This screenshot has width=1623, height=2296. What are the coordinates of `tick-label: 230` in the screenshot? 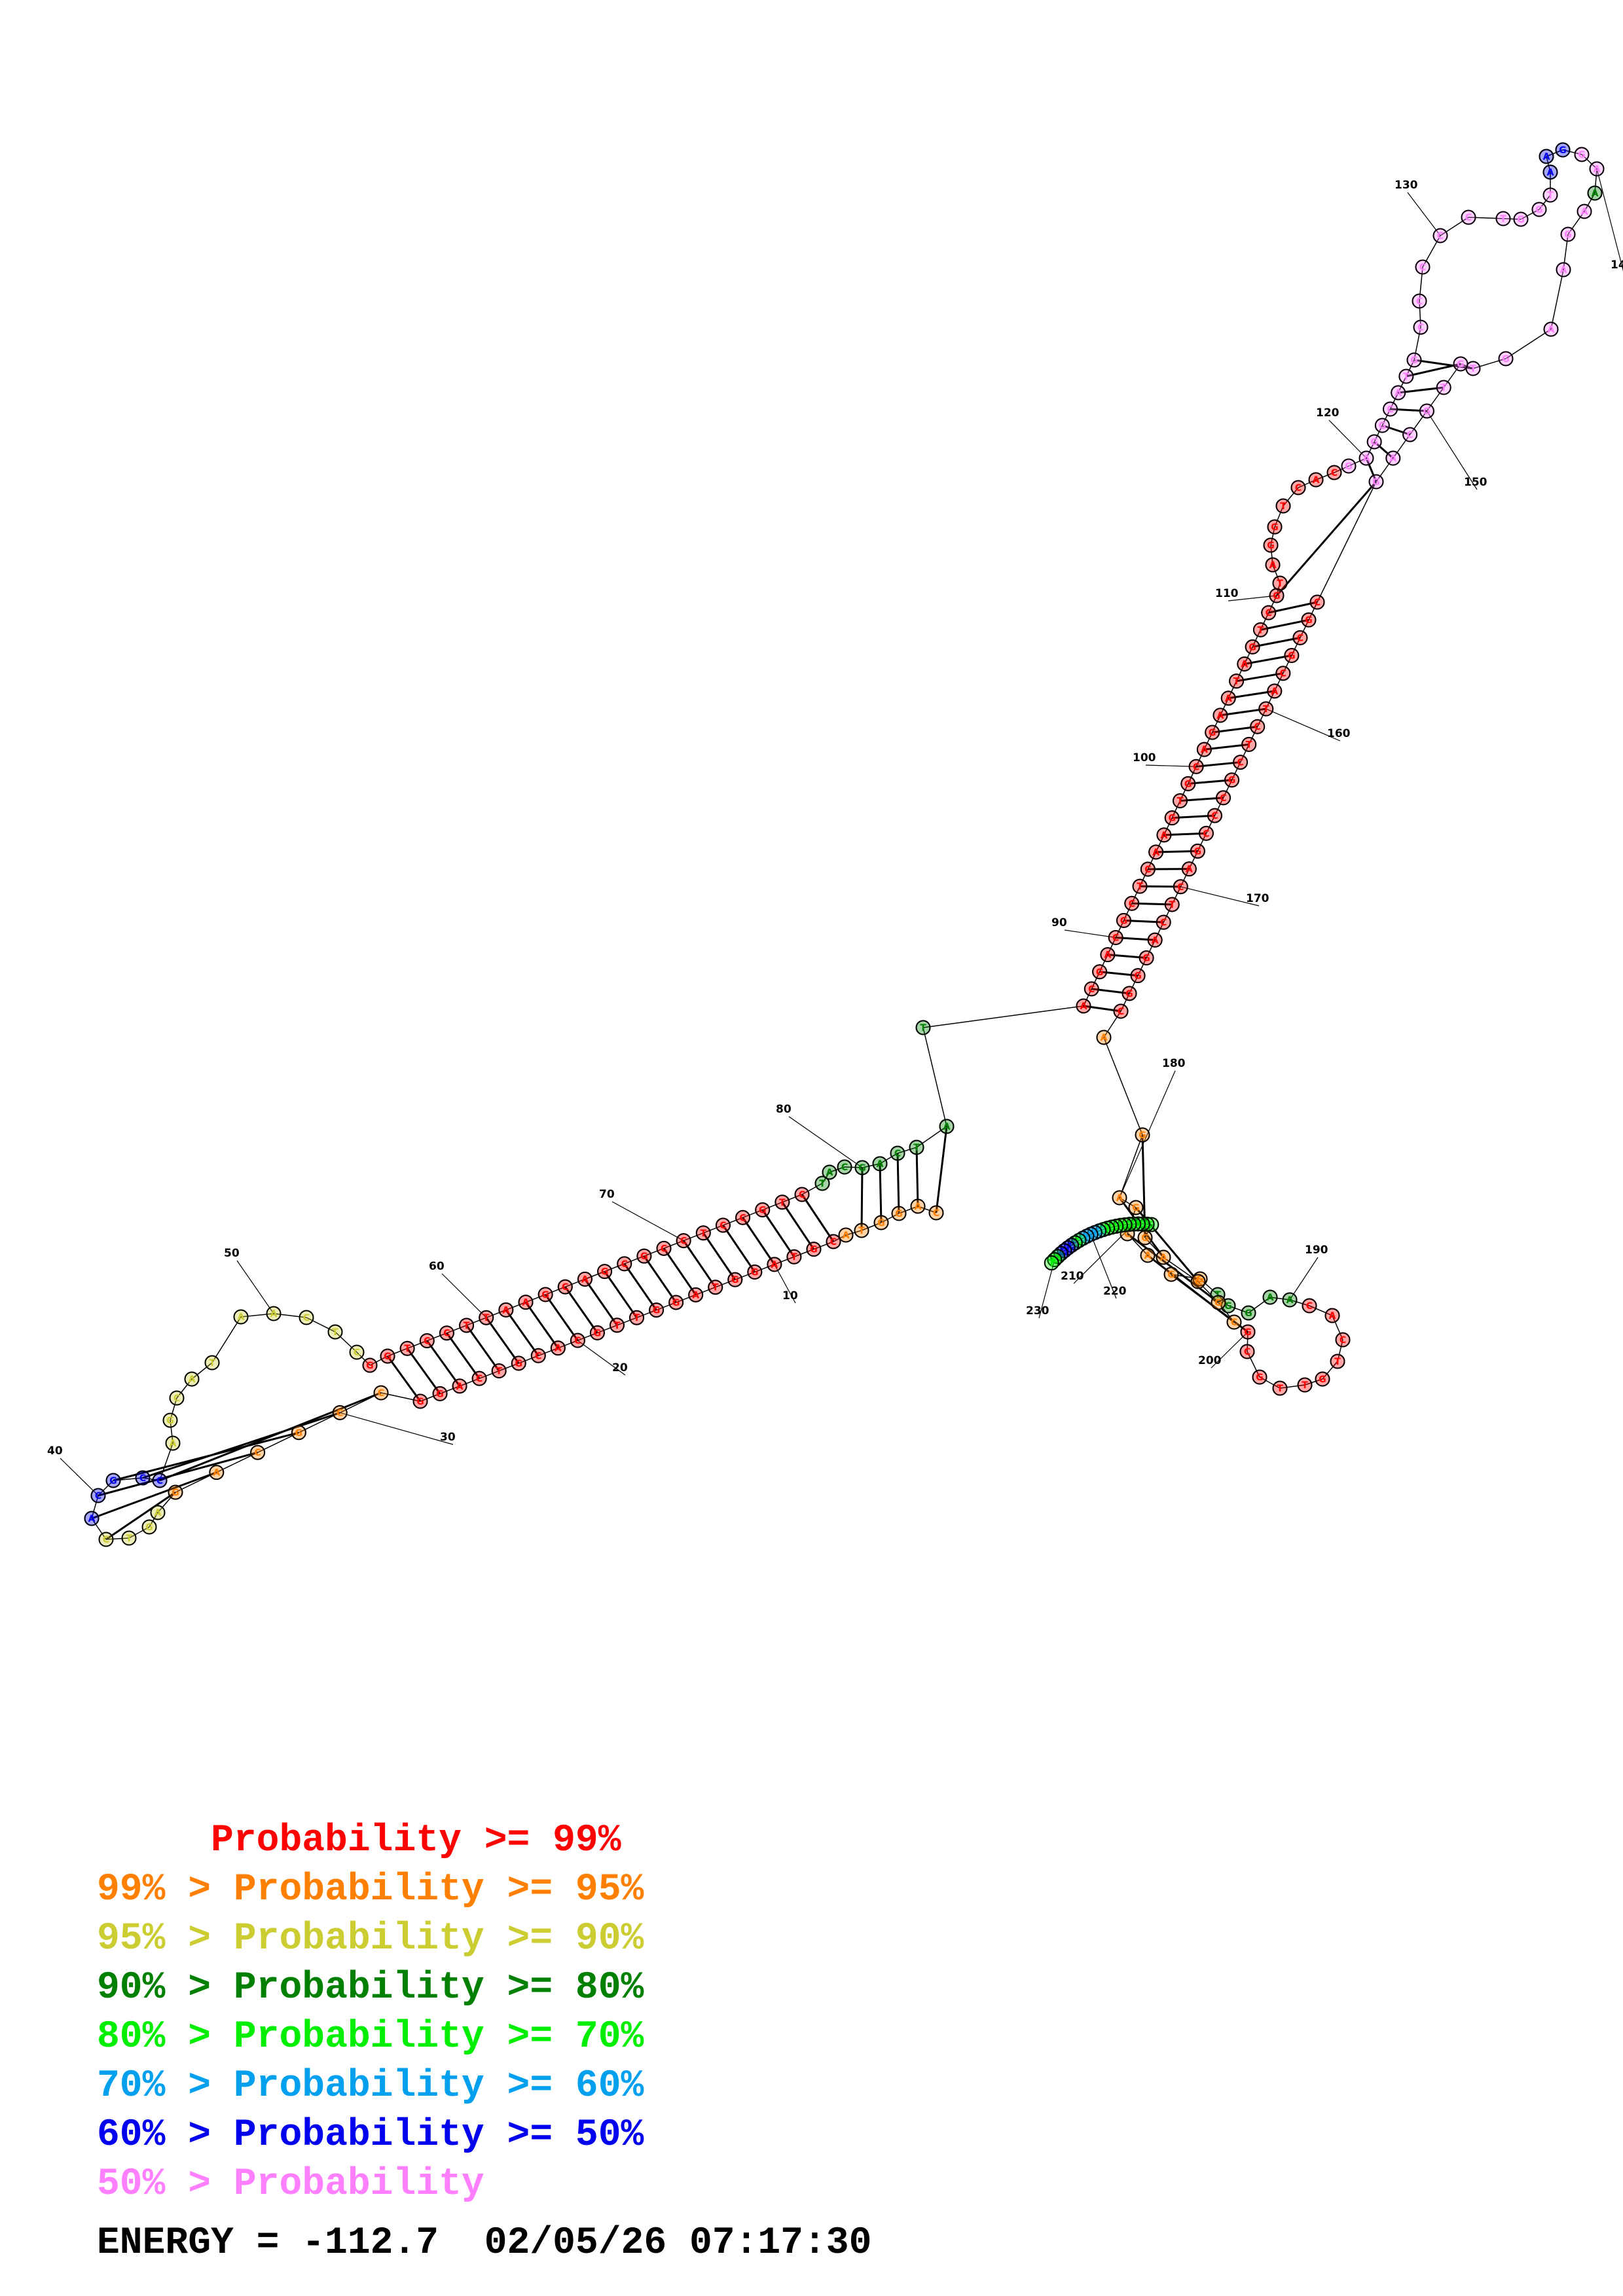 It's located at (1037, 1311).